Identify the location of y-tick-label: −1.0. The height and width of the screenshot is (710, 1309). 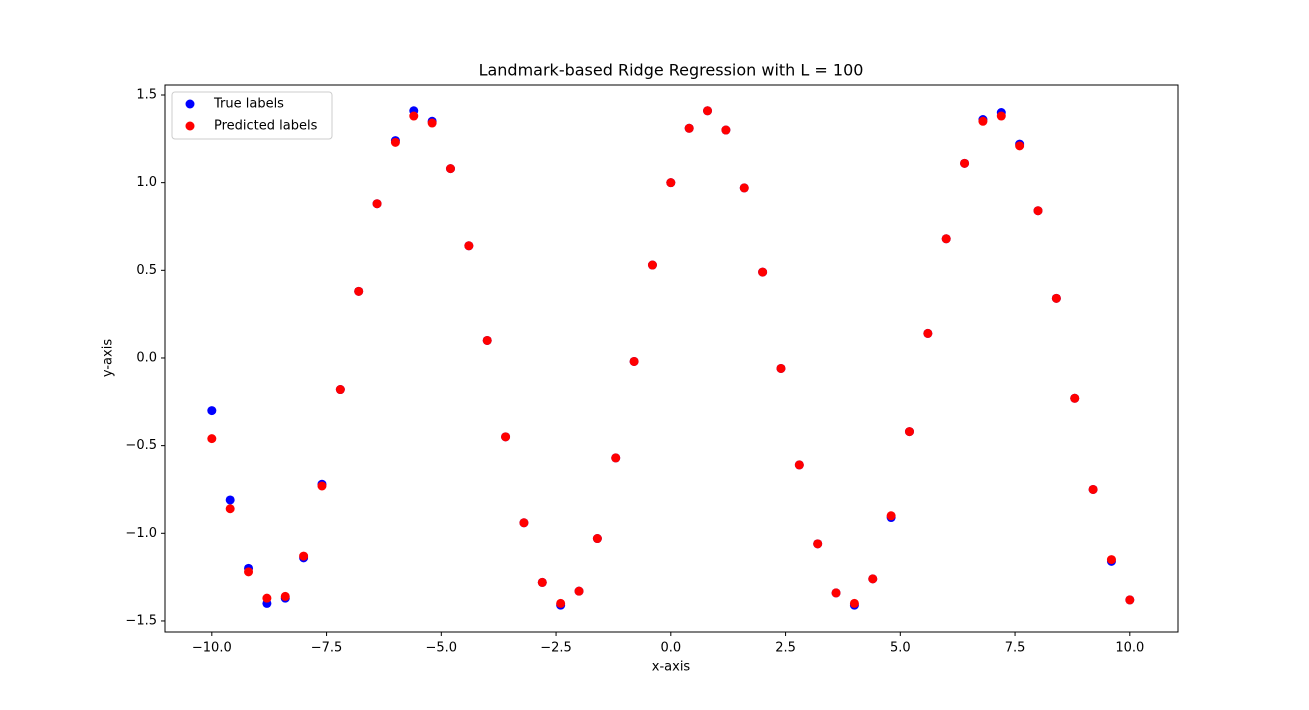
(141, 533).